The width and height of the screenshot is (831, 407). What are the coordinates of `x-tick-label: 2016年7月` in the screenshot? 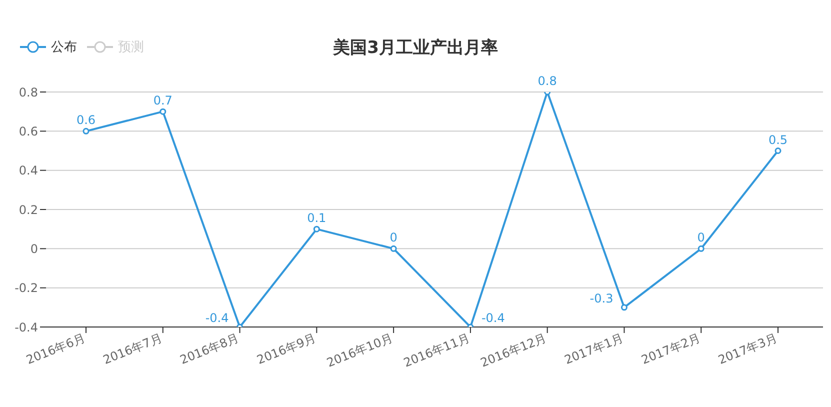 It's located at (132, 349).